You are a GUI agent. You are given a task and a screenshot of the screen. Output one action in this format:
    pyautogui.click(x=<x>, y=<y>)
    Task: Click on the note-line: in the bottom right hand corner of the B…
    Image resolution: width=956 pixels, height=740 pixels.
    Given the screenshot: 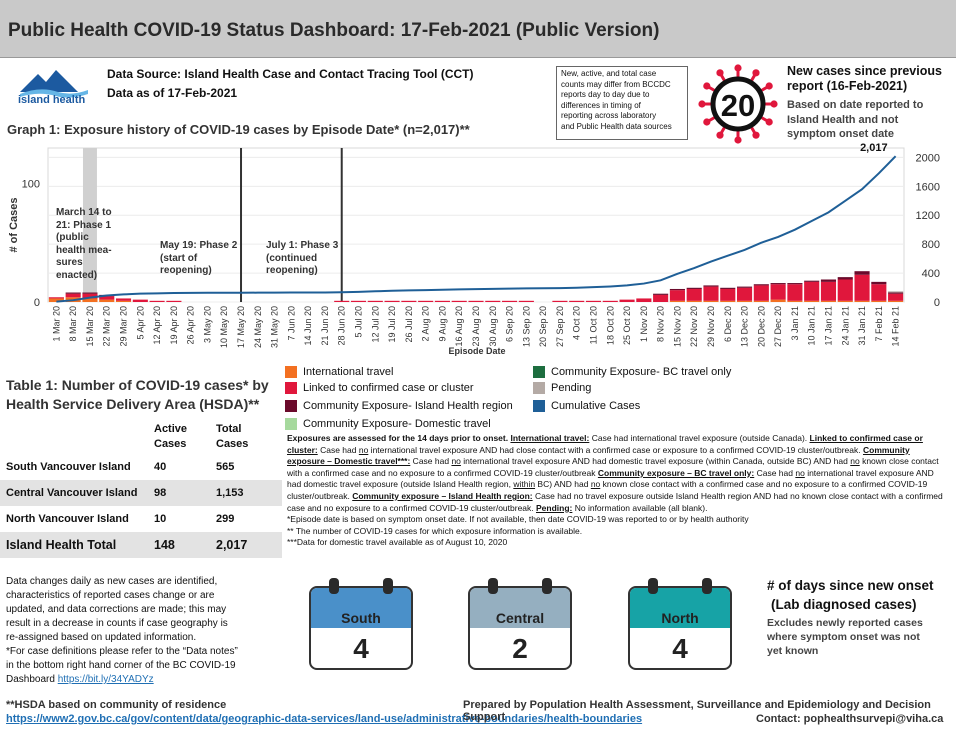 What is the action you would take?
    pyautogui.click(x=121, y=665)
    